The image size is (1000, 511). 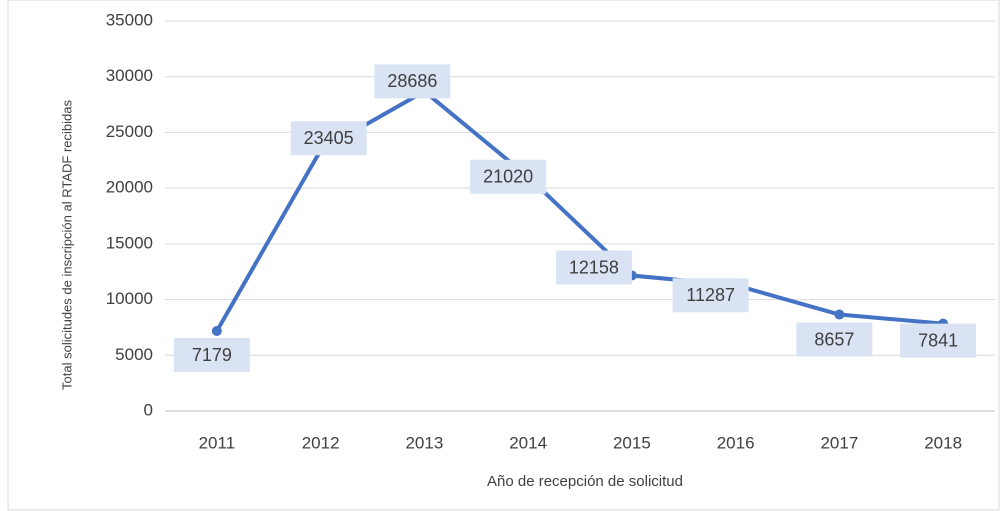 I want to click on data-label: 23405, so click(x=329, y=138).